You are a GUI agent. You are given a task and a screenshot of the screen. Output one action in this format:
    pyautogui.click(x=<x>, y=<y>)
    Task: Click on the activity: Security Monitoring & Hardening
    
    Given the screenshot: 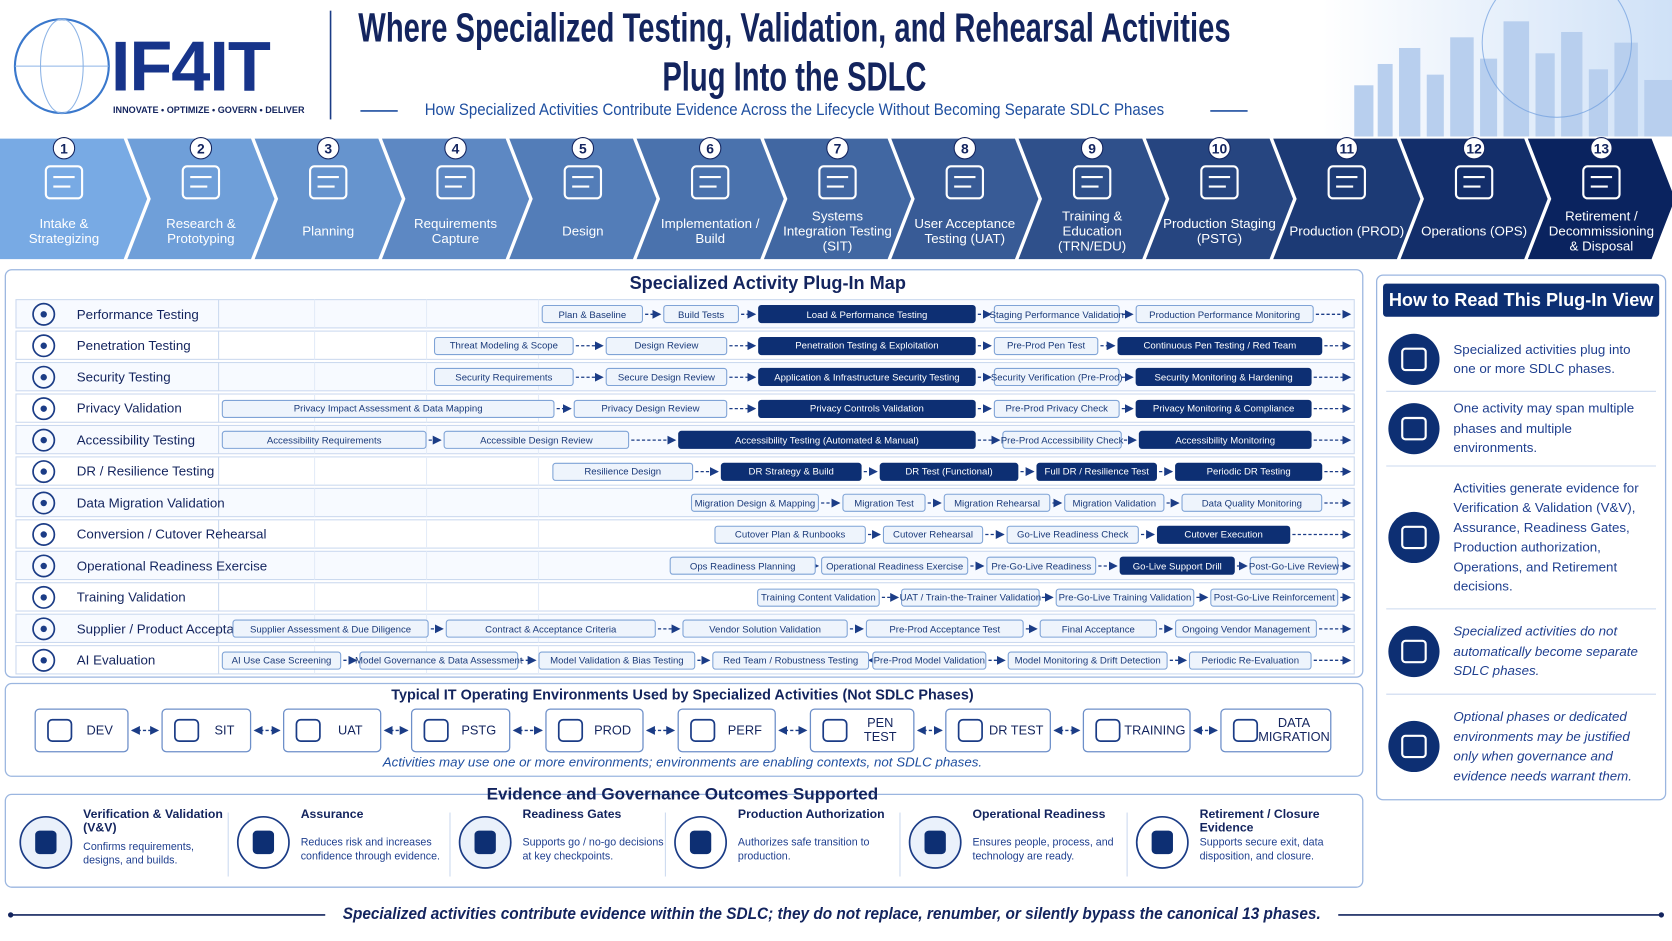 What is the action you would take?
    pyautogui.click(x=1223, y=377)
    